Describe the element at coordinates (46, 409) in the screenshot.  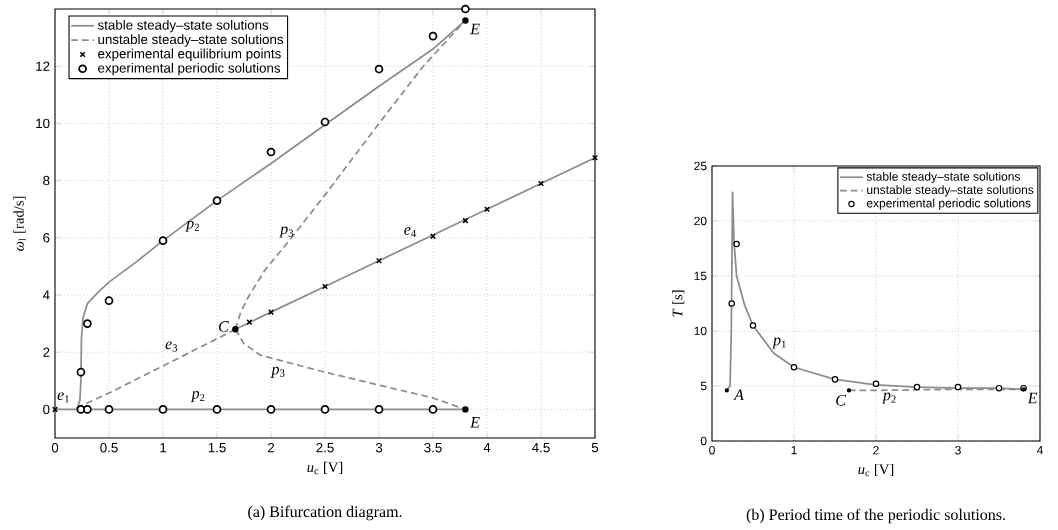
I see `y-tick-label: 0` at that location.